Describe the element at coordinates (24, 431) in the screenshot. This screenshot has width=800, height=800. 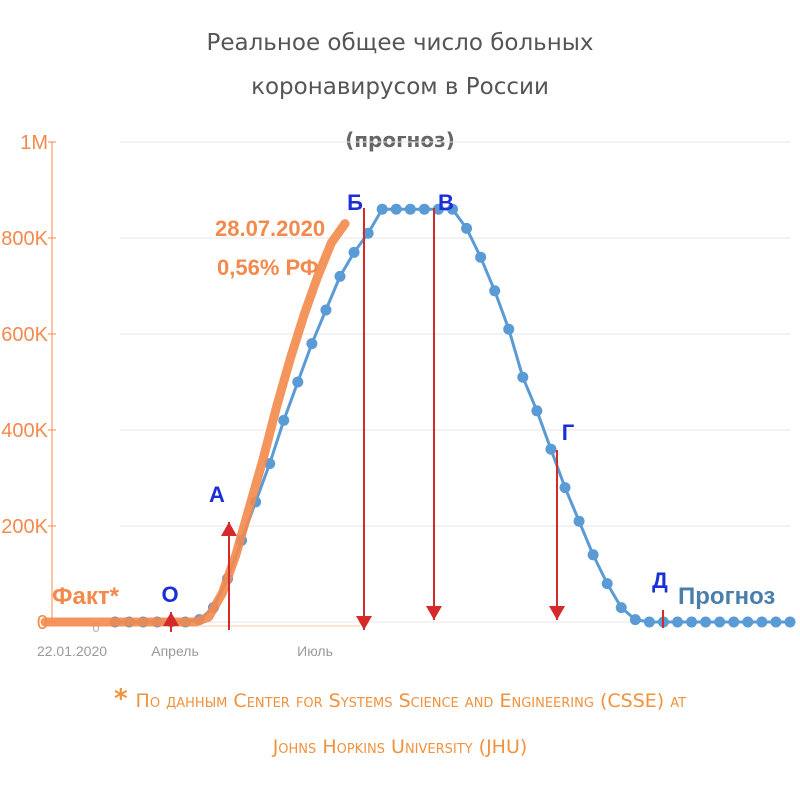
I see `y-tick-label: 400K` at that location.